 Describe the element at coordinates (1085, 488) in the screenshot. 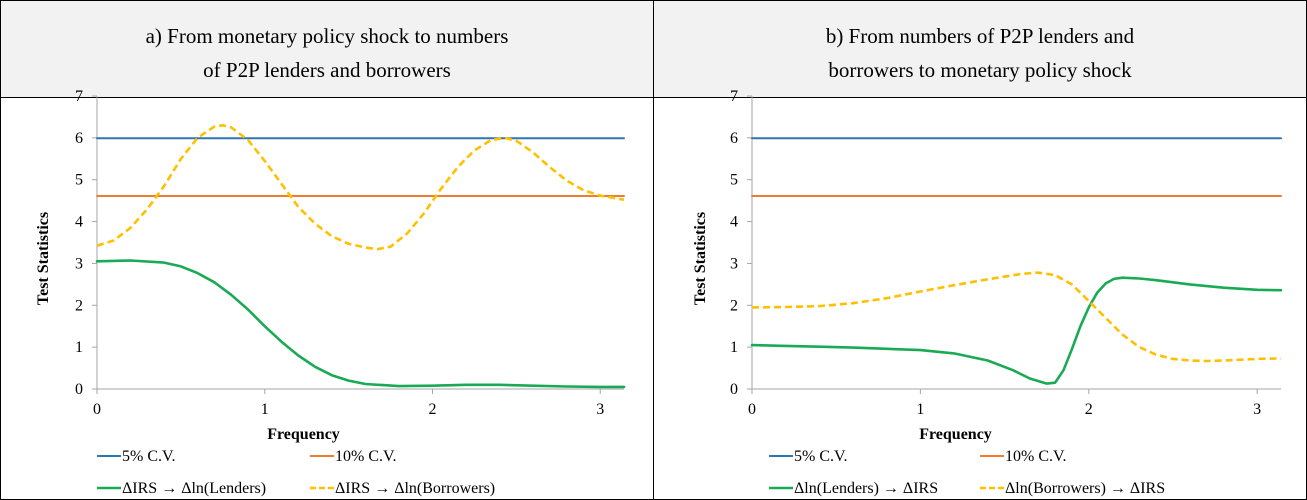

I see `legend-label: Δln(Borrowers) → ΔIRS` at that location.